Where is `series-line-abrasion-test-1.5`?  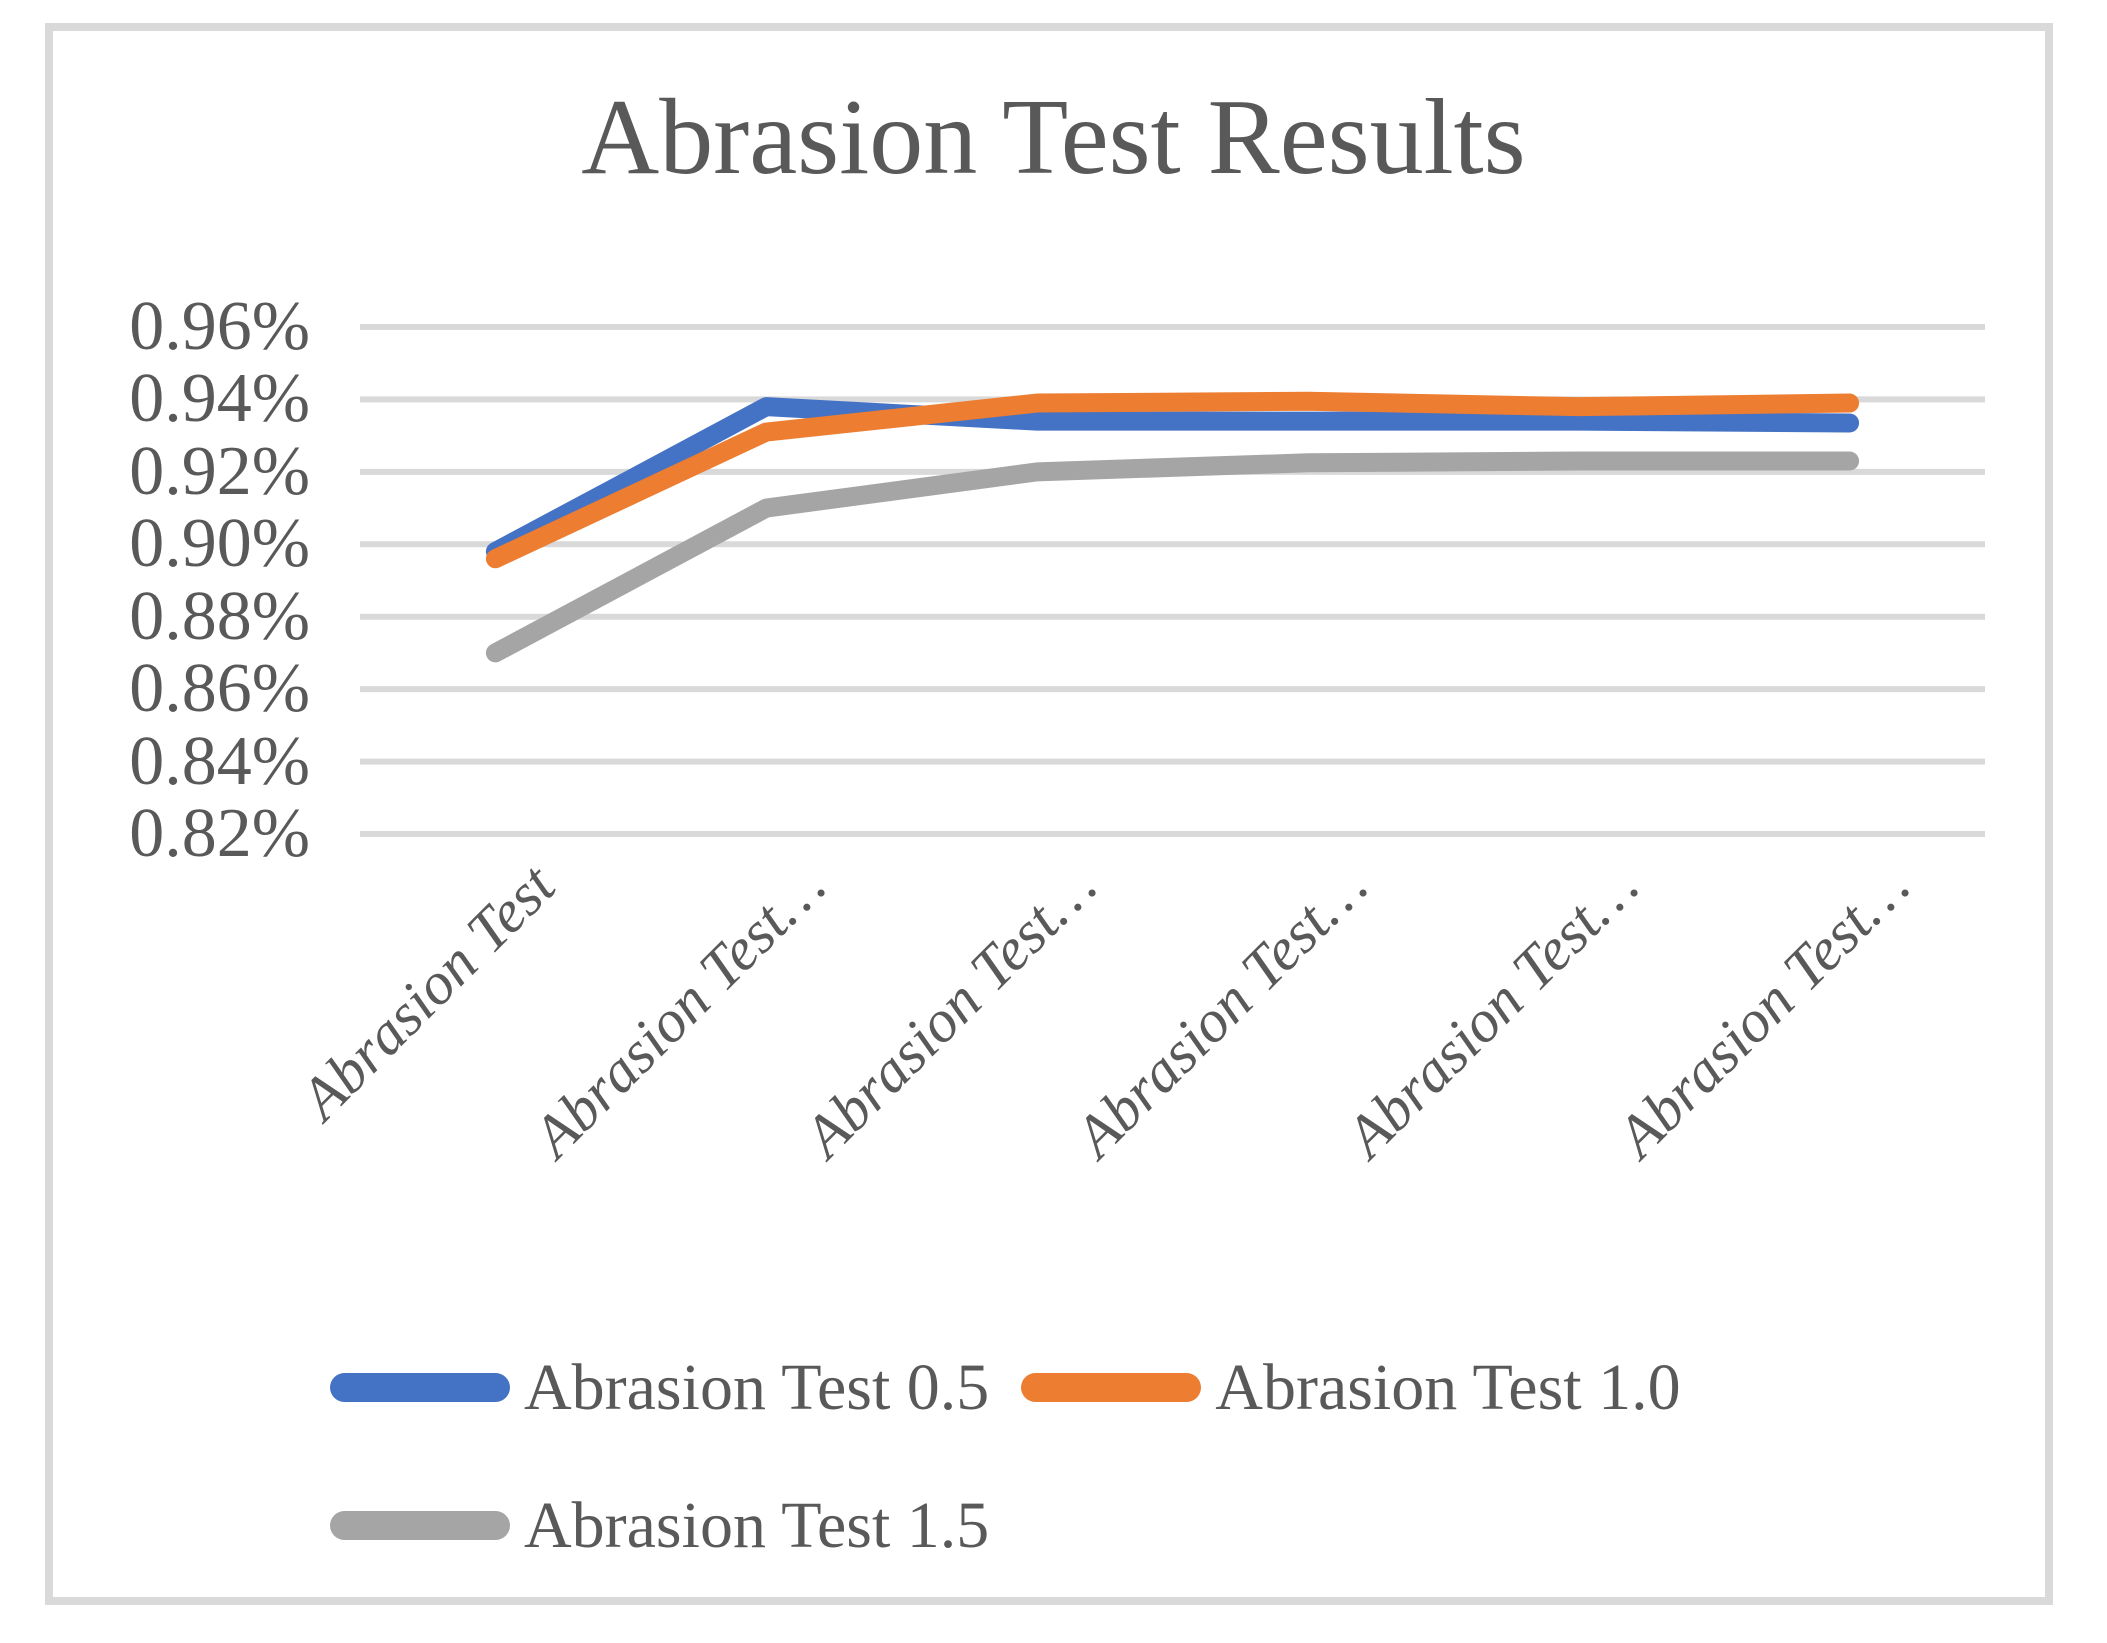
series-line-abrasion-test-1.5 is located at coordinates (1172, 557).